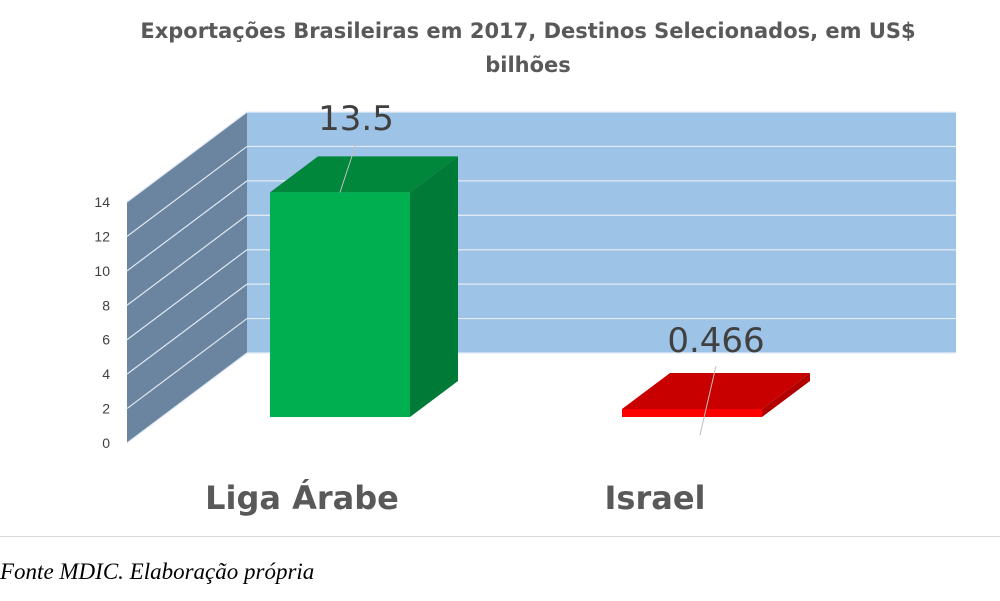 Image resolution: width=1000 pixels, height=601 pixels. Describe the element at coordinates (106, 305) in the screenshot. I see `y-tick-label: 8` at that location.